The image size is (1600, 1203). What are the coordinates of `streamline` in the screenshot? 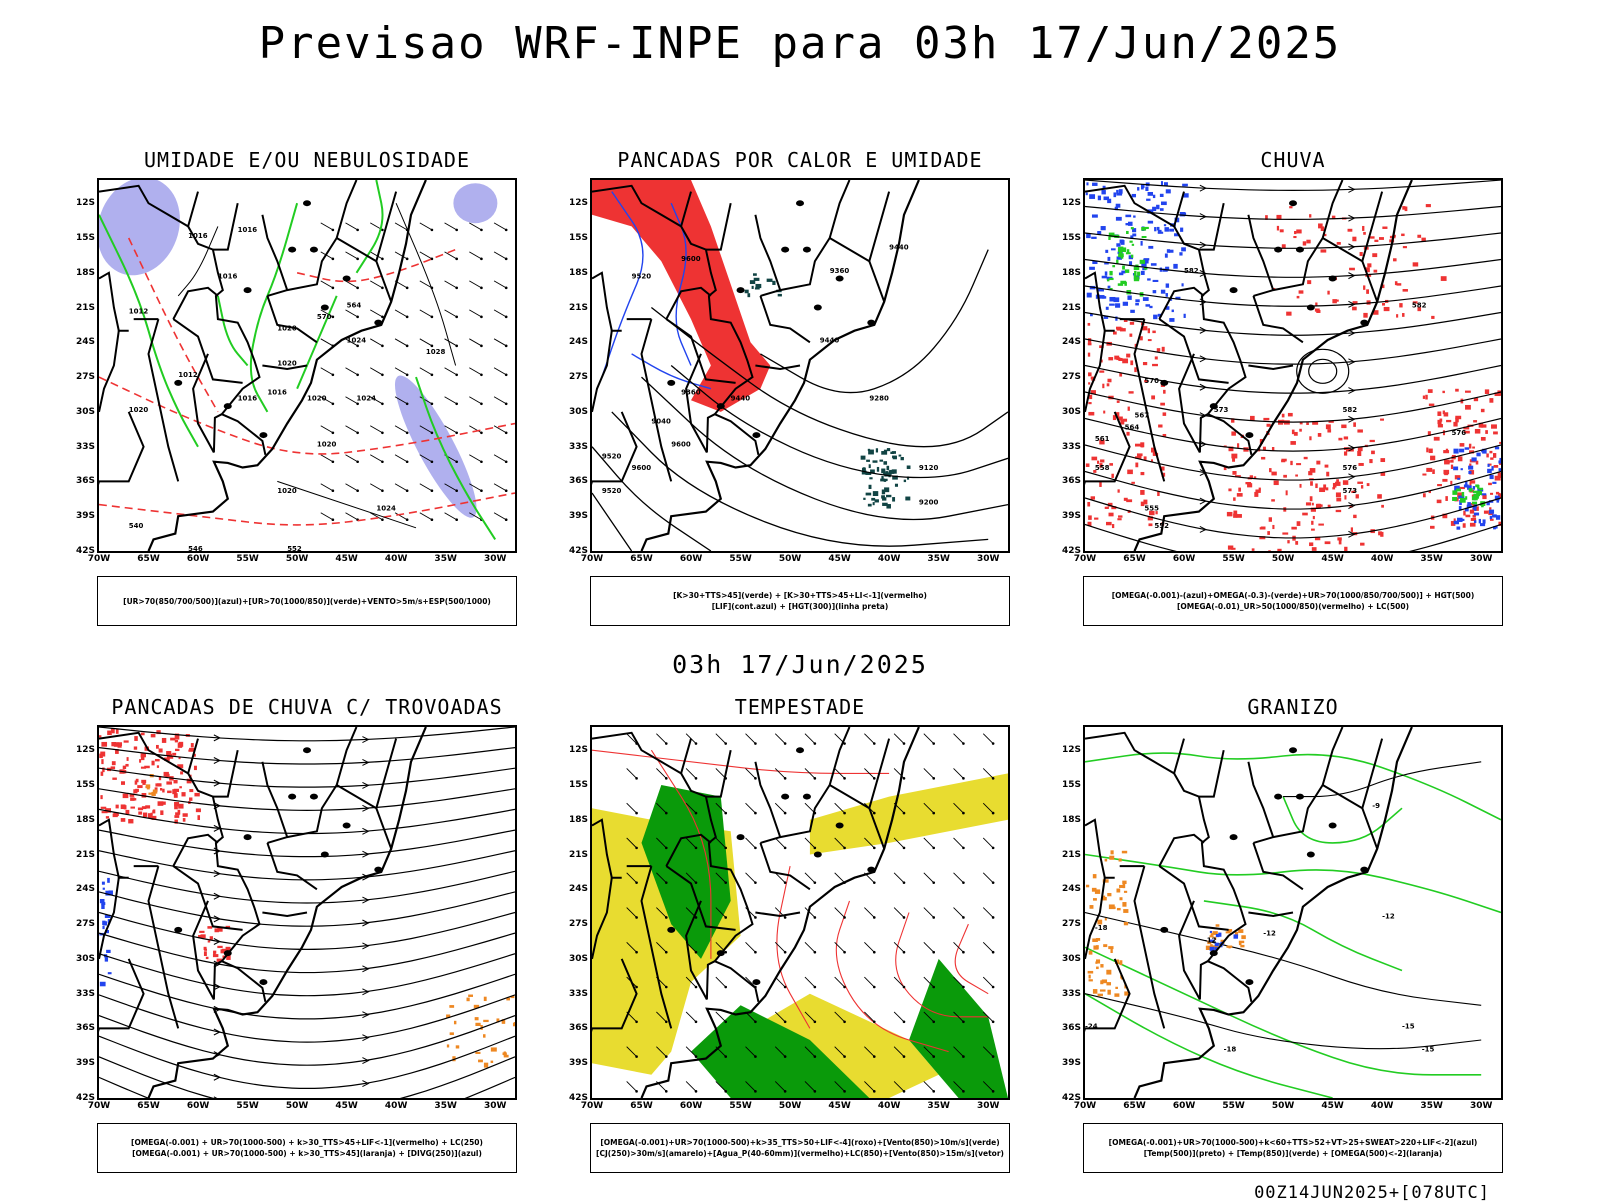 It's located at (307, 909).